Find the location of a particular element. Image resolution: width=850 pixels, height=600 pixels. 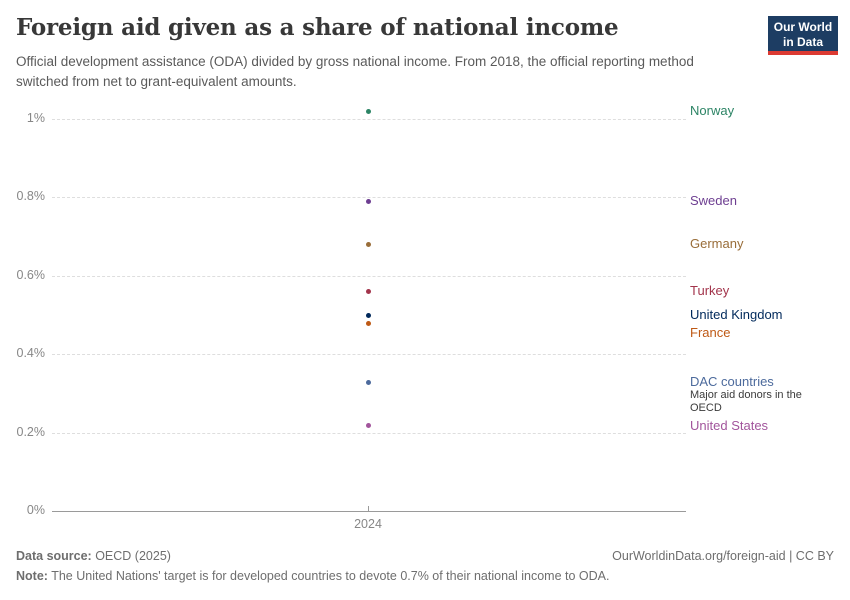

entity-label-france: France is located at coordinates (710, 332).